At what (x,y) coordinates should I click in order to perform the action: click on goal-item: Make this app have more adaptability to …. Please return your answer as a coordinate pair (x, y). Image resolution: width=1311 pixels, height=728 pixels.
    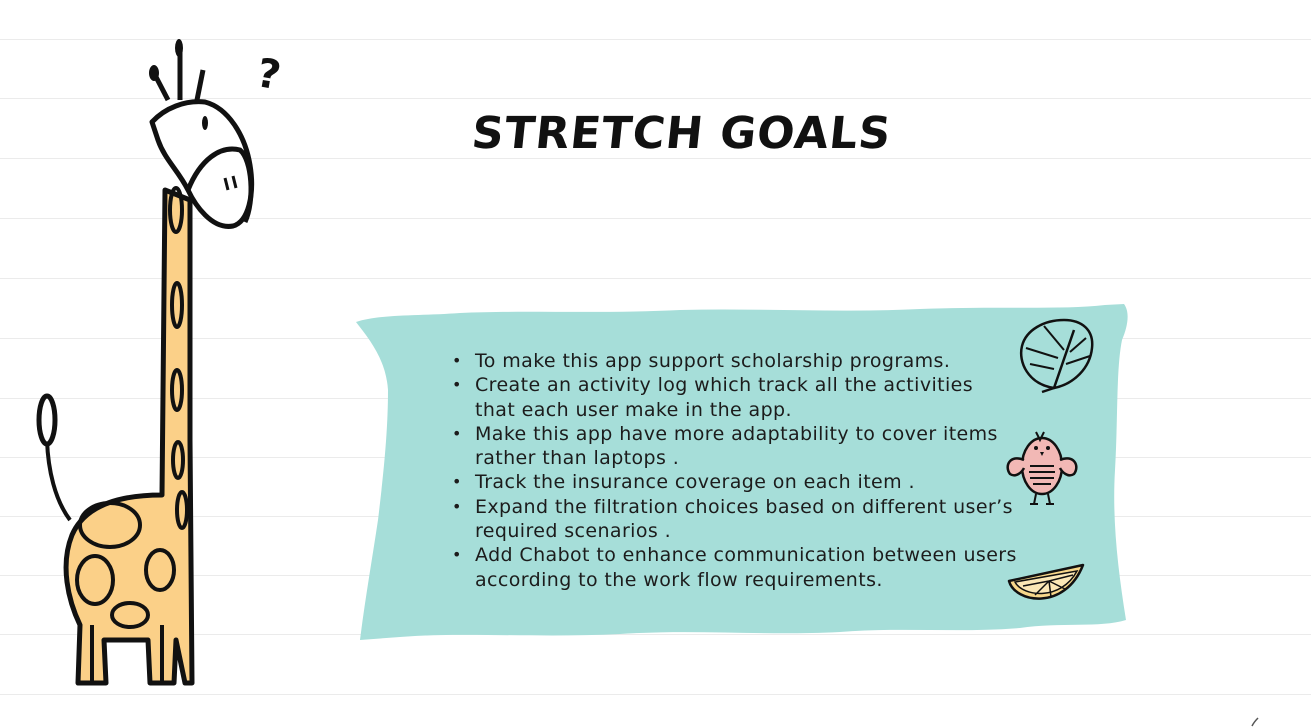
    Looking at the image, I should click on (734, 446).